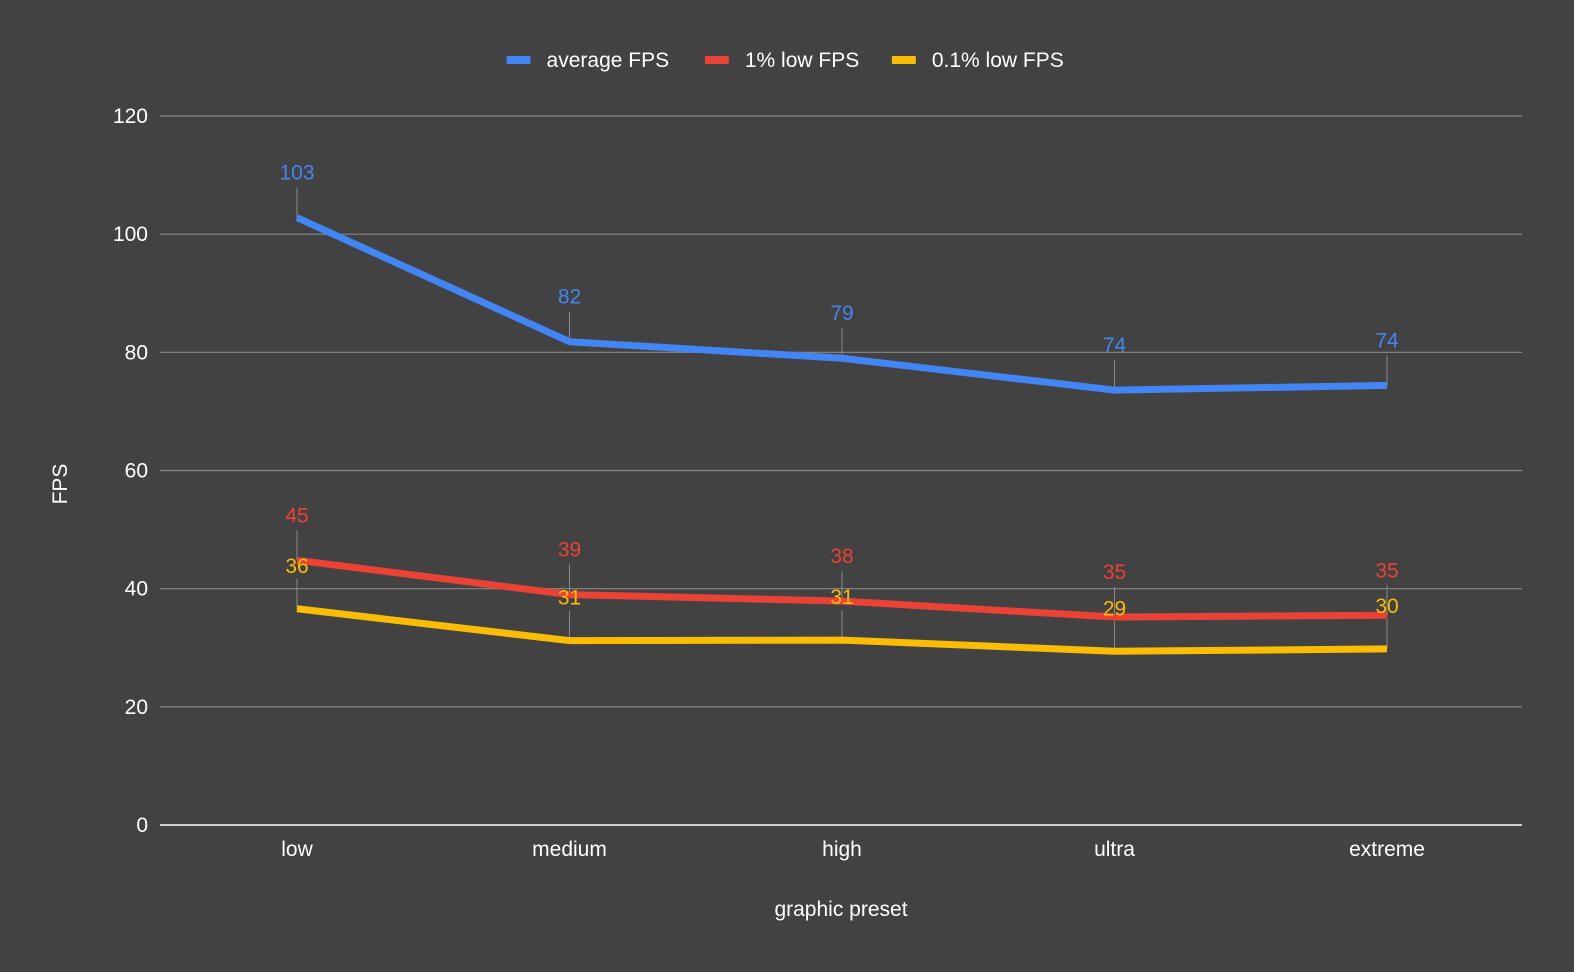  I want to click on y-tick-label: 100, so click(130, 234).